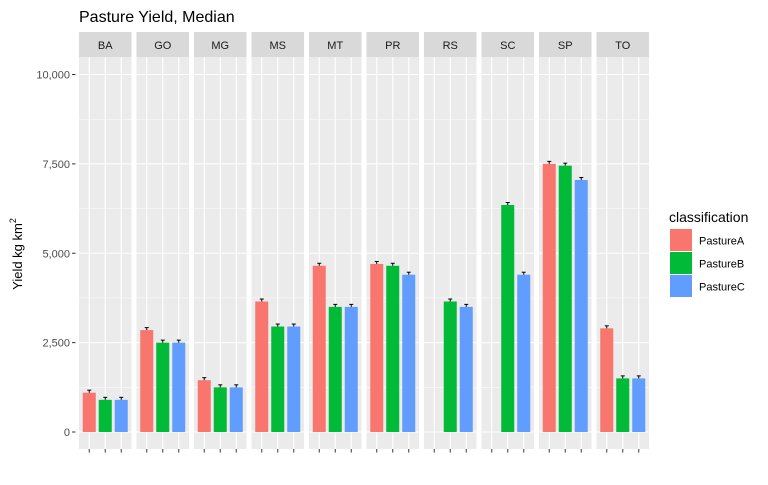 The image size is (768, 485). What do you see at coordinates (721, 265) in the screenshot?
I see `legend-label: PastureB` at bounding box center [721, 265].